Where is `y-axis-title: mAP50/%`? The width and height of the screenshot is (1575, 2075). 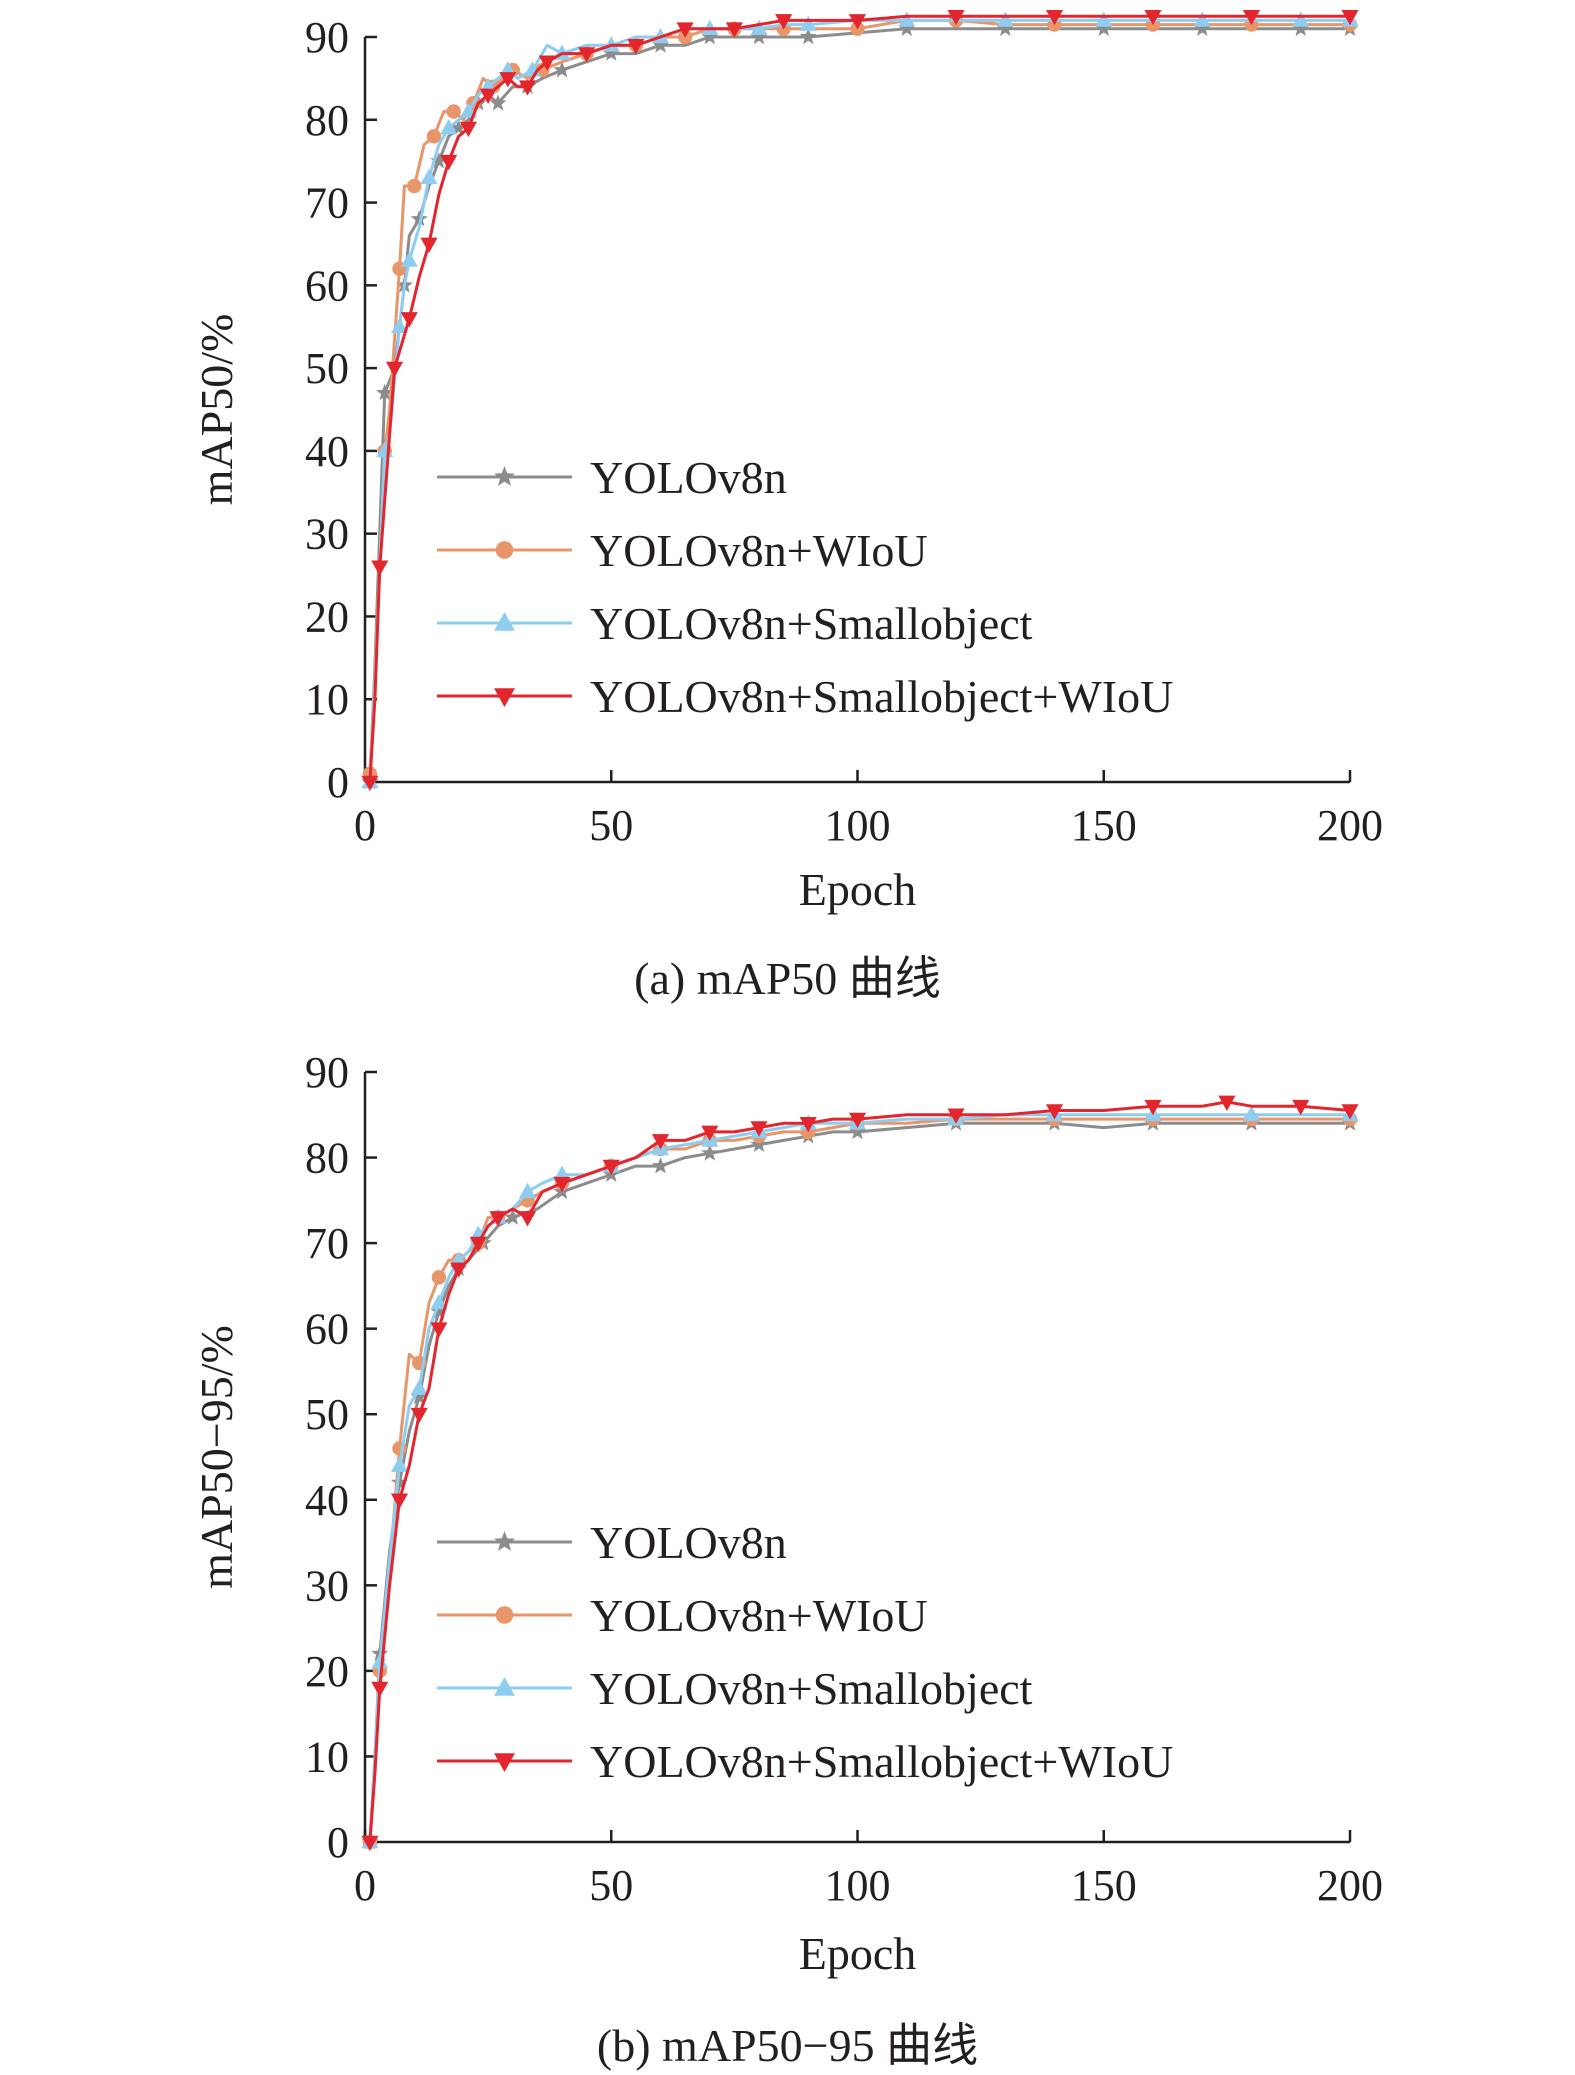
y-axis-title: mAP50/% is located at coordinates (216, 410).